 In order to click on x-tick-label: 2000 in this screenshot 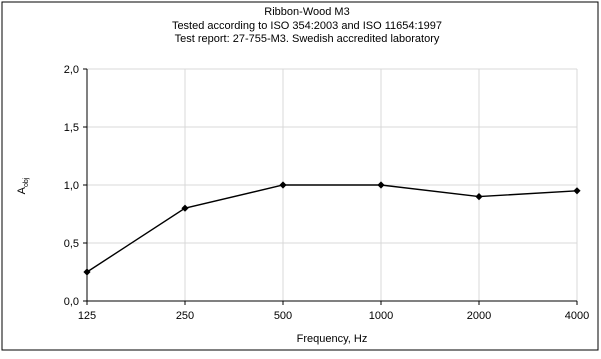, I will do `click(479, 316)`.